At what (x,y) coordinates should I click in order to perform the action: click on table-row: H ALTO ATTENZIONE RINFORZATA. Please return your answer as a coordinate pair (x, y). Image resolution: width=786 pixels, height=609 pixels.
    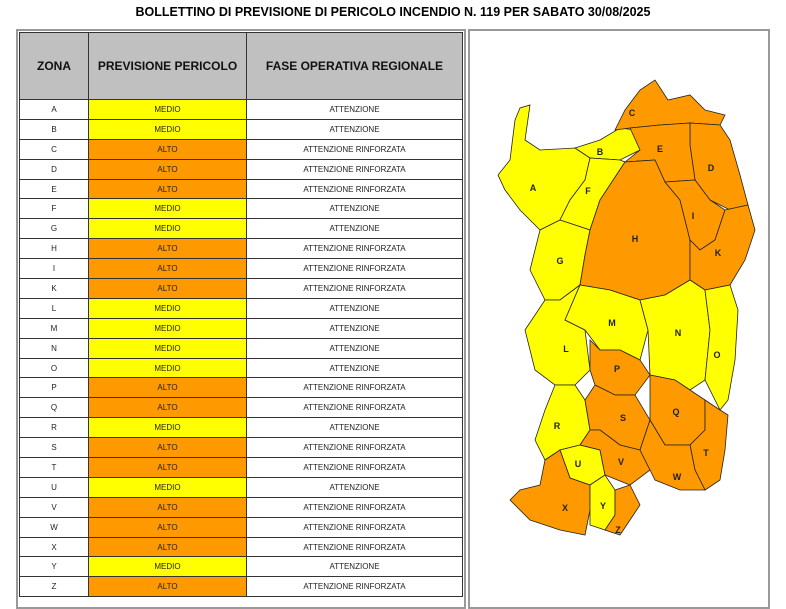
    Looking at the image, I should click on (241, 249).